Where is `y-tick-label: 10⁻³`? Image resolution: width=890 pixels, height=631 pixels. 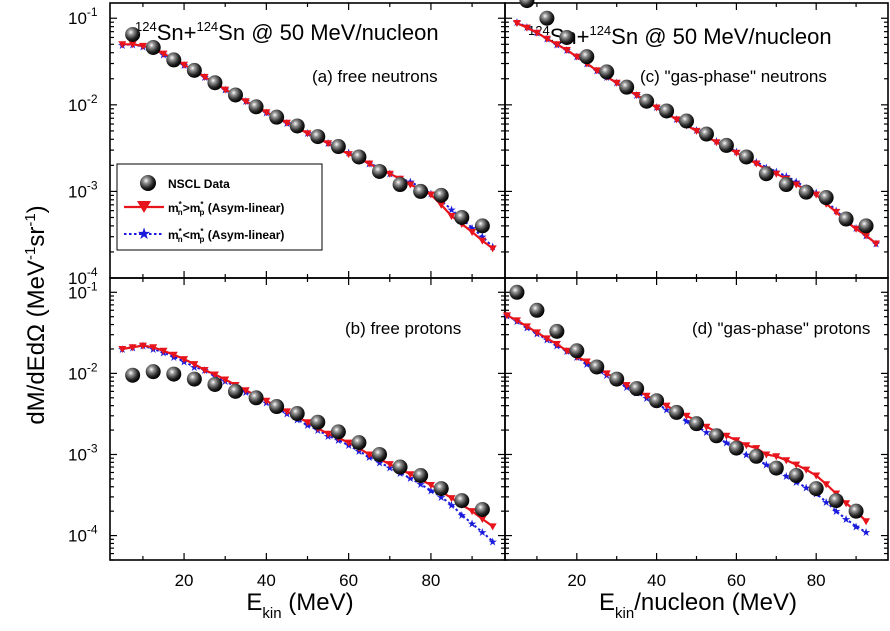
y-tick-label: 10⁻³ is located at coordinates (83, 189).